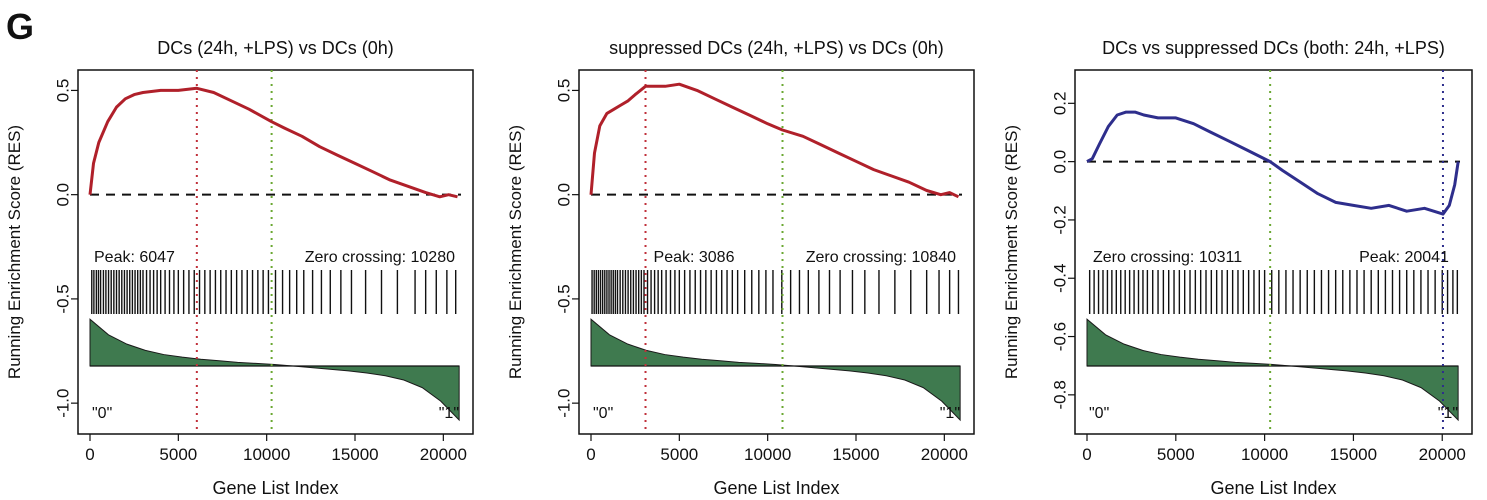 The image size is (1487, 500). Describe the element at coordinates (1404, 257) in the screenshot. I see `peak-label: Peak: 20041` at that location.